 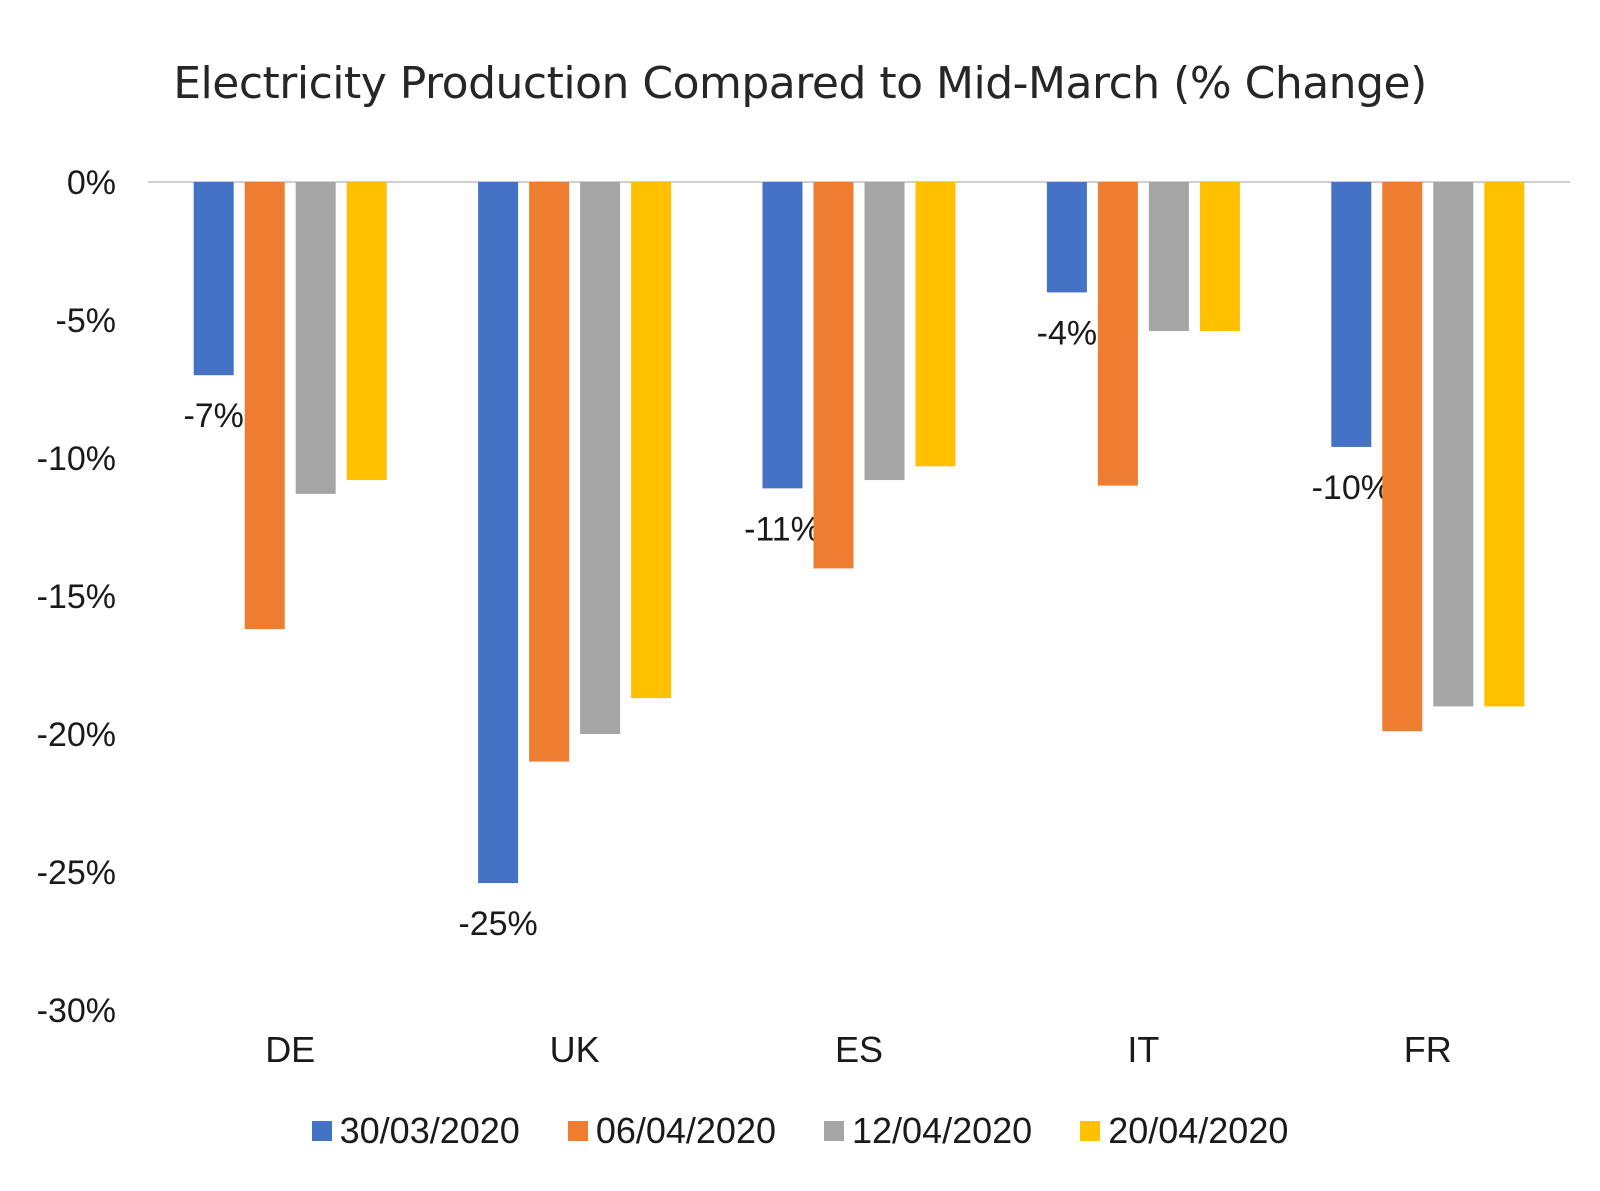 What do you see at coordinates (942, 1130) in the screenshot?
I see `legend-label: 12/04/2020` at bounding box center [942, 1130].